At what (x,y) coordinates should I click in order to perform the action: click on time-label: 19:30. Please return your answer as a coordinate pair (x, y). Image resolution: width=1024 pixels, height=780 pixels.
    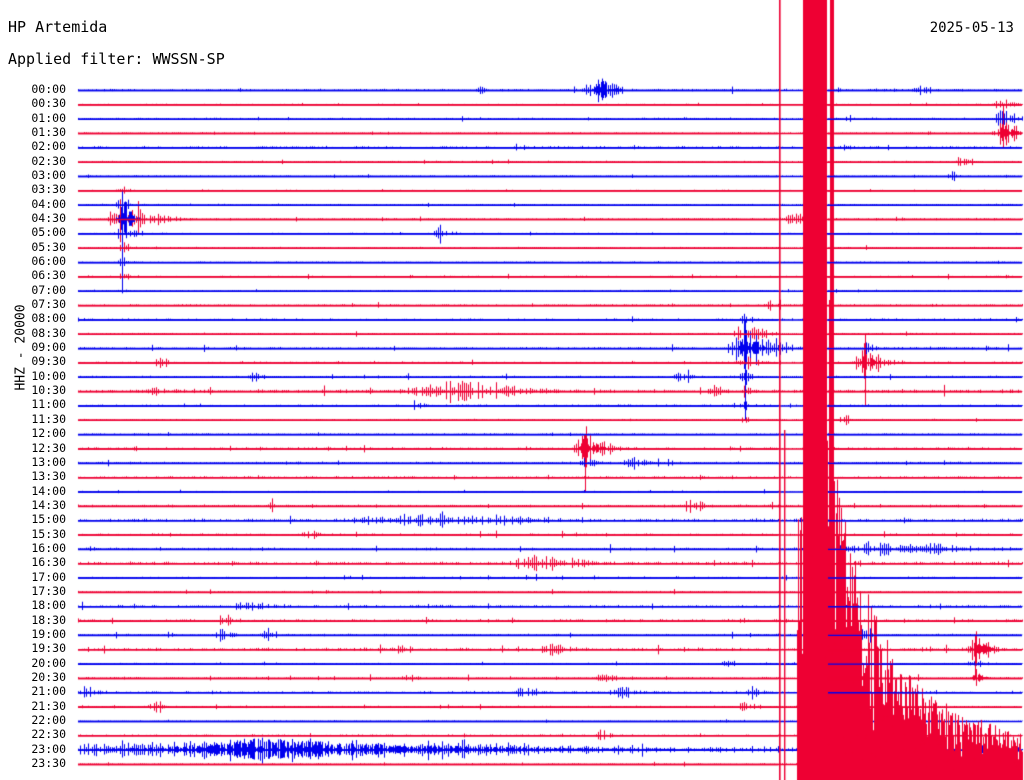
    Looking at the image, I should click on (48, 648).